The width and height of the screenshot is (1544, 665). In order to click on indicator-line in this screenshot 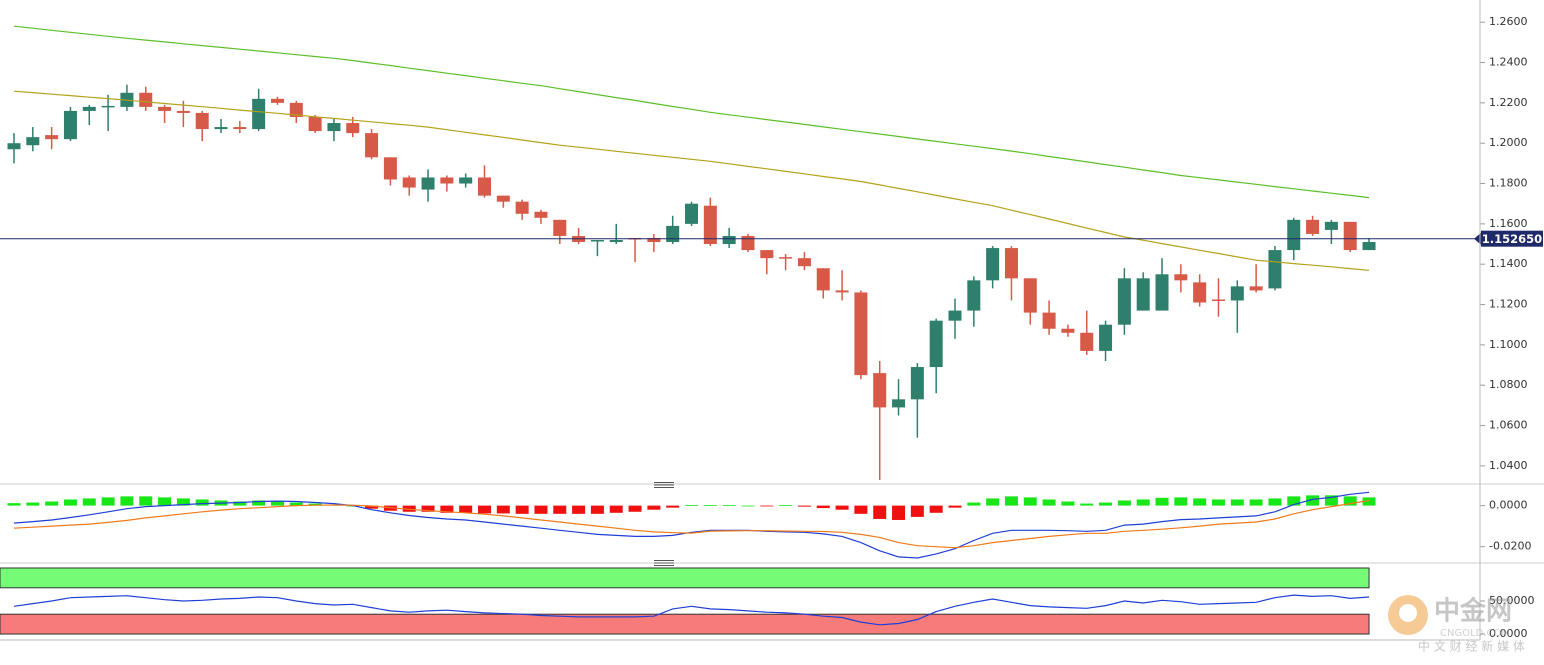, I will do `click(691, 525)`.